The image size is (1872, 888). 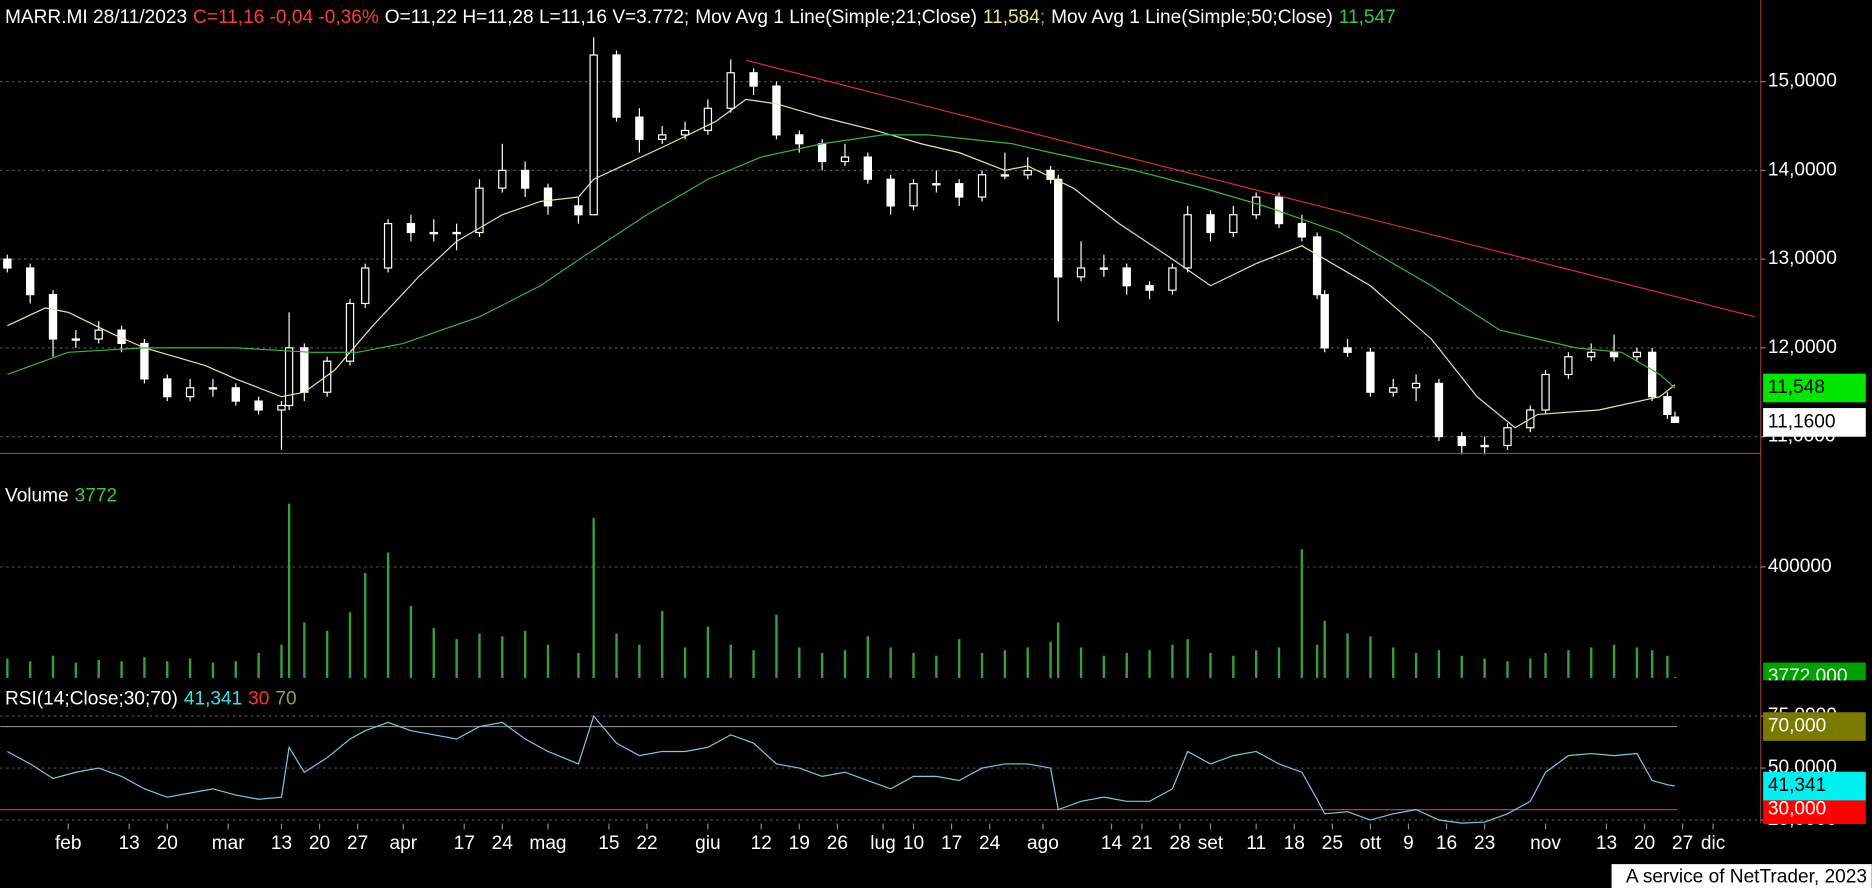 I want to click on last-value-label: 11,548, so click(x=1796, y=387).